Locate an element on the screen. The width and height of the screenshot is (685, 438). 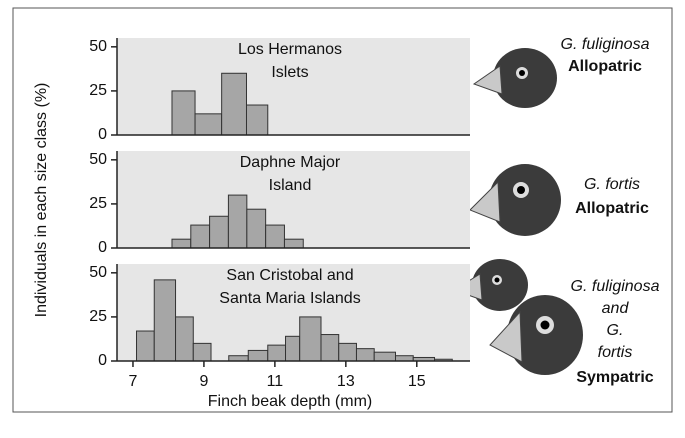
species-label: G. is located at coordinates (615, 330).